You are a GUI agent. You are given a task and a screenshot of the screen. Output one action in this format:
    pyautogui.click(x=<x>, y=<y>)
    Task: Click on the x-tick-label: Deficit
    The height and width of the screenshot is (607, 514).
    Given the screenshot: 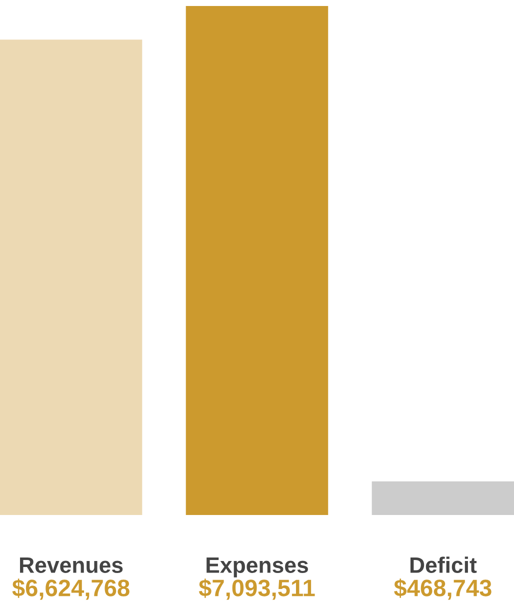 What is the action you would take?
    pyautogui.click(x=443, y=564)
    